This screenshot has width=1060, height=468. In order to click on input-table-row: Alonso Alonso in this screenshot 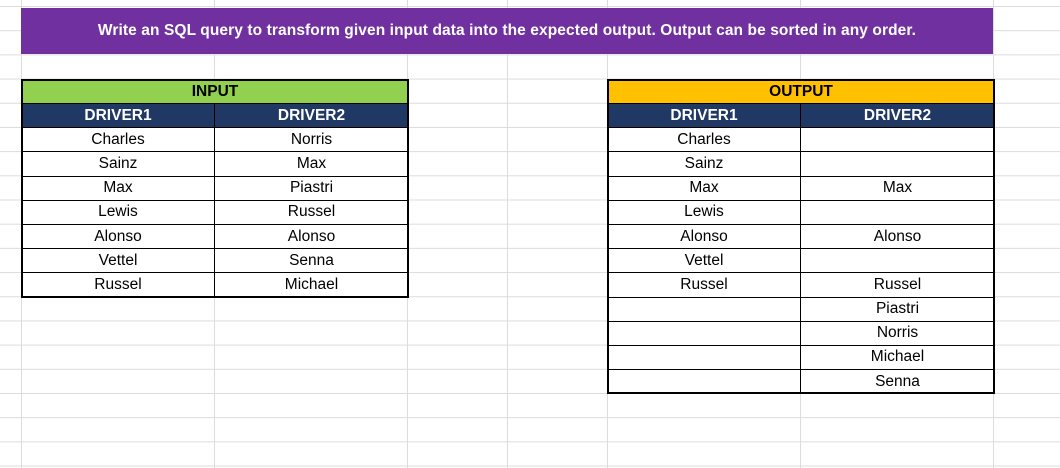, I will do `click(215, 236)`.